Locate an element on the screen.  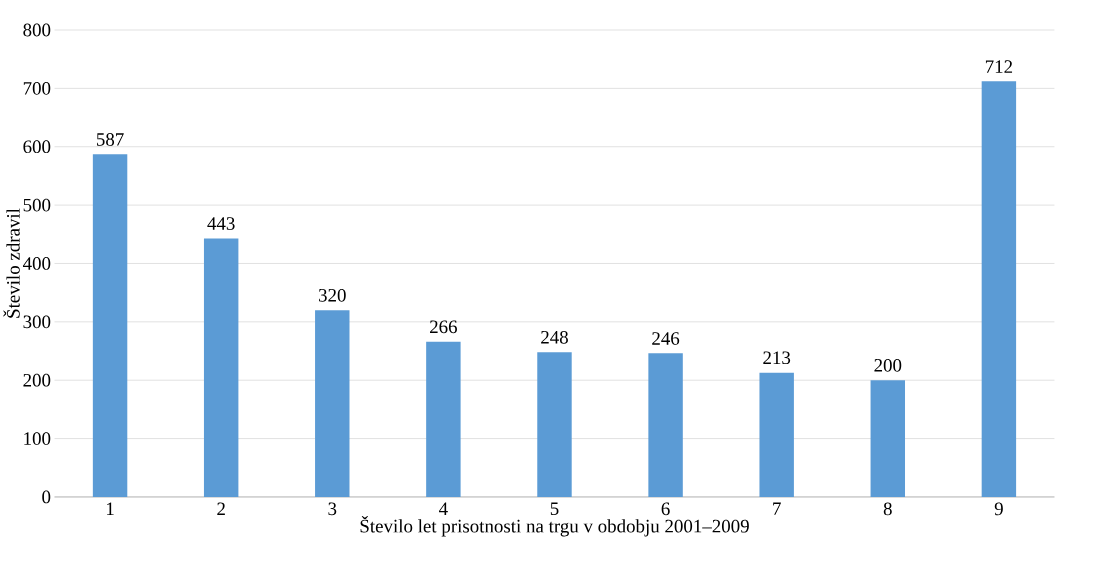
y-tick-label: 200 is located at coordinates (37, 380).